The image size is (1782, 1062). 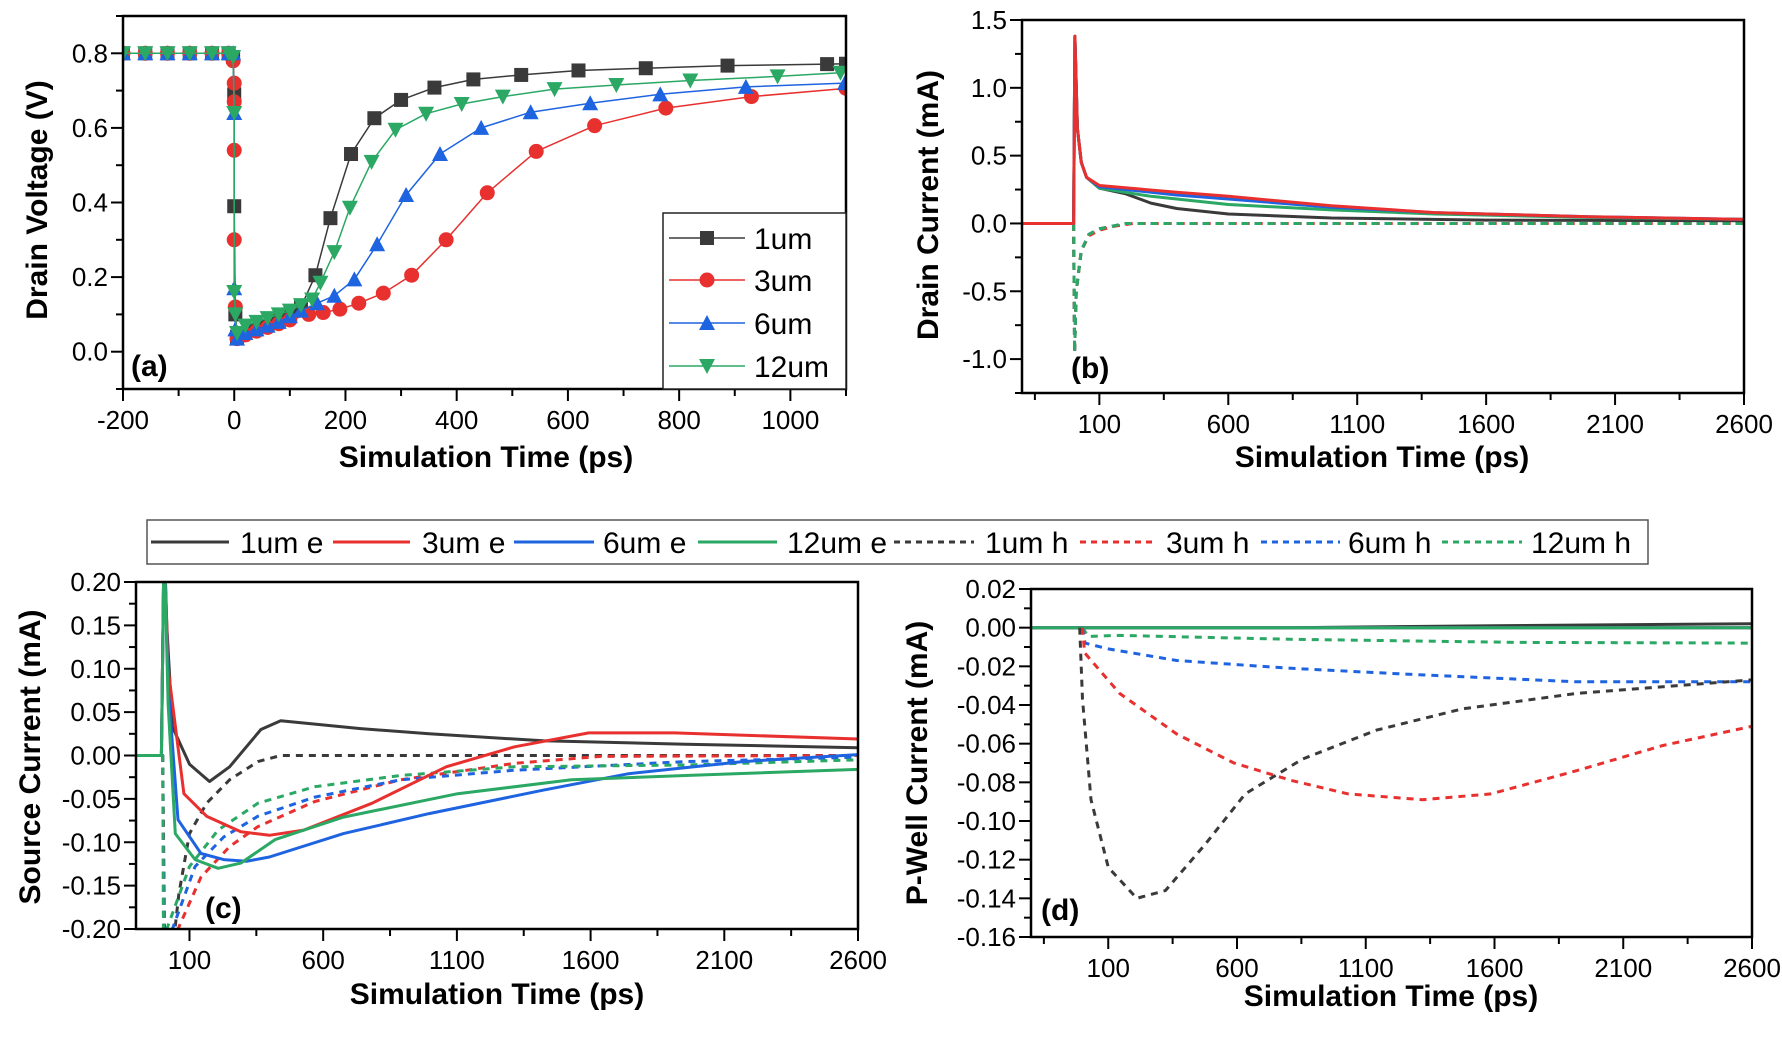 I want to click on legend-label: 1um h, so click(x=1026, y=543).